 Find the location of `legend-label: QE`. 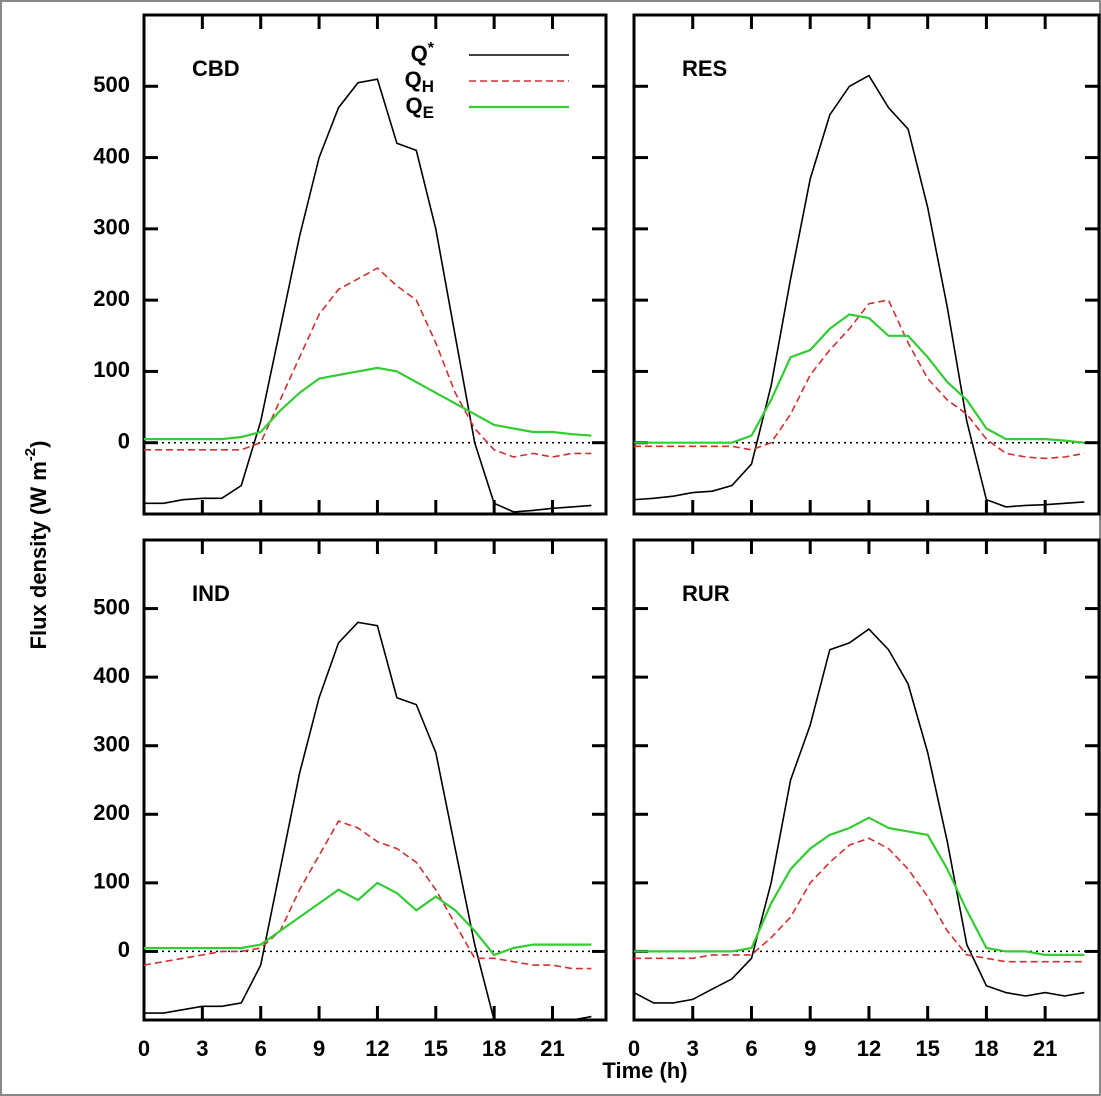

legend-label: QE is located at coordinates (420, 108).